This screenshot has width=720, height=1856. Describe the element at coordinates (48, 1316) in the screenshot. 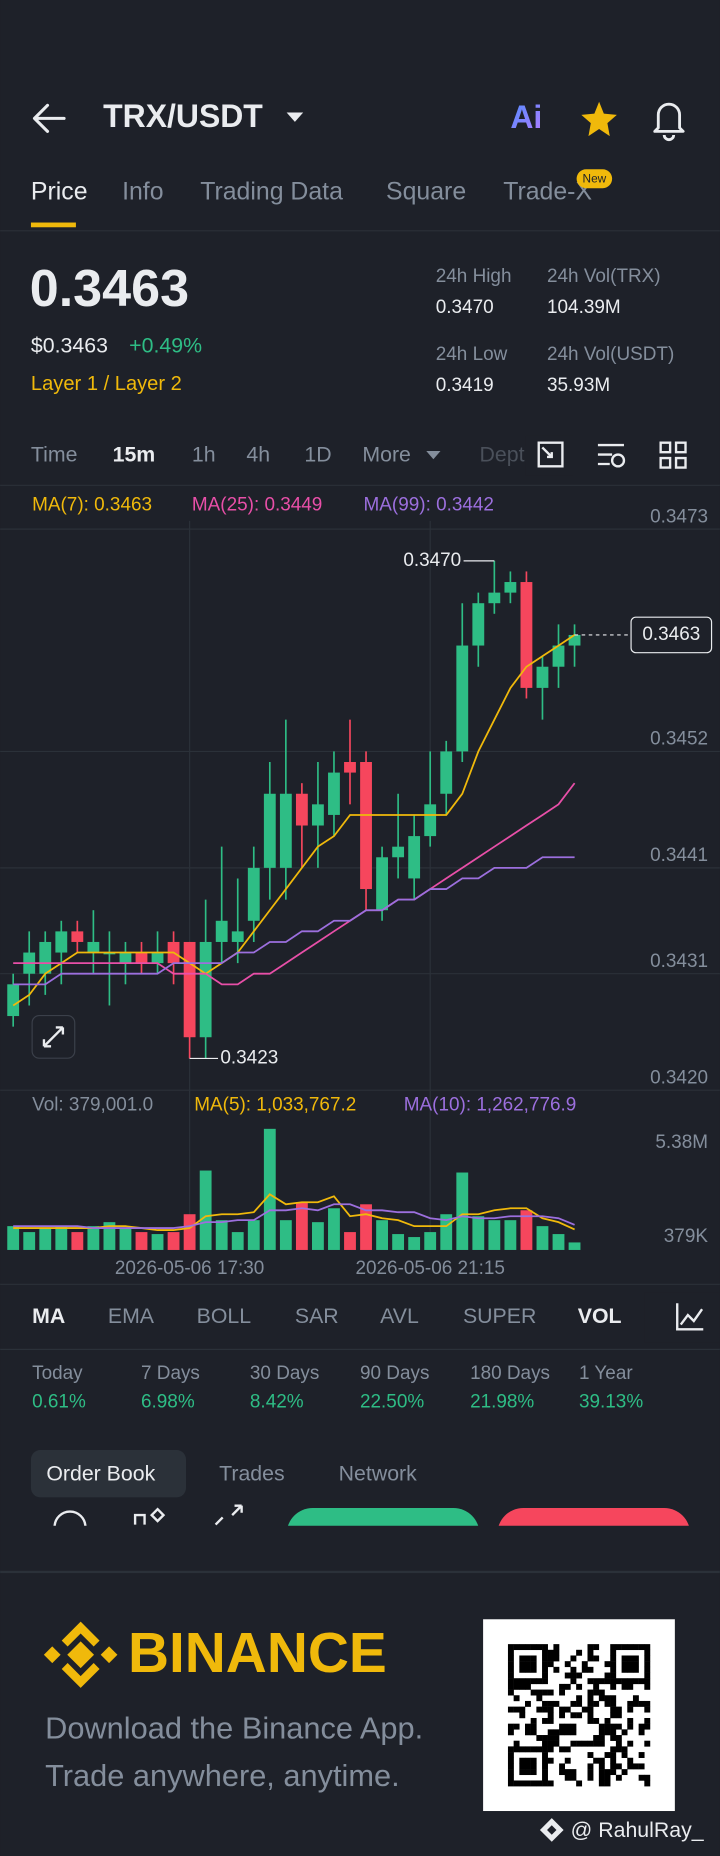

I see `indicator-active: MA` at that location.